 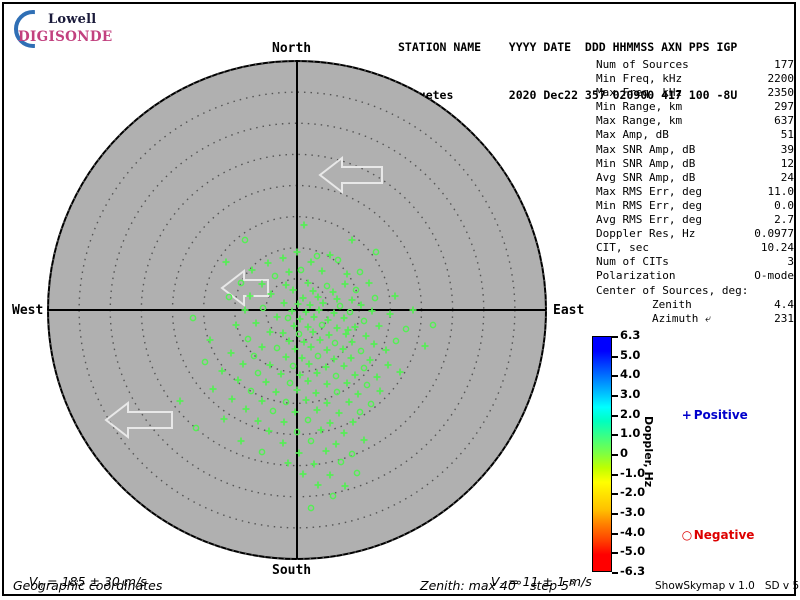 I want to click on stat-row: Min Freq, kHz 2200, so click(x=695, y=79).